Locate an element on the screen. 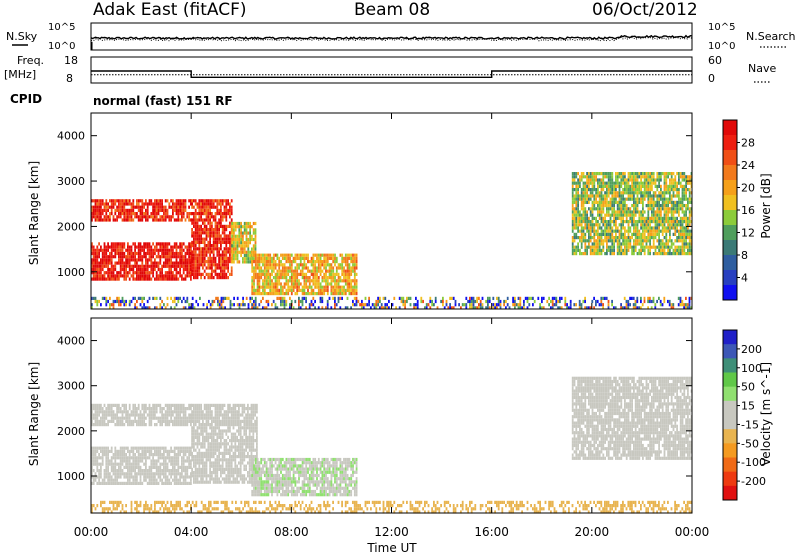  x-tick-label: 12:00 is located at coordinates (391, 532).